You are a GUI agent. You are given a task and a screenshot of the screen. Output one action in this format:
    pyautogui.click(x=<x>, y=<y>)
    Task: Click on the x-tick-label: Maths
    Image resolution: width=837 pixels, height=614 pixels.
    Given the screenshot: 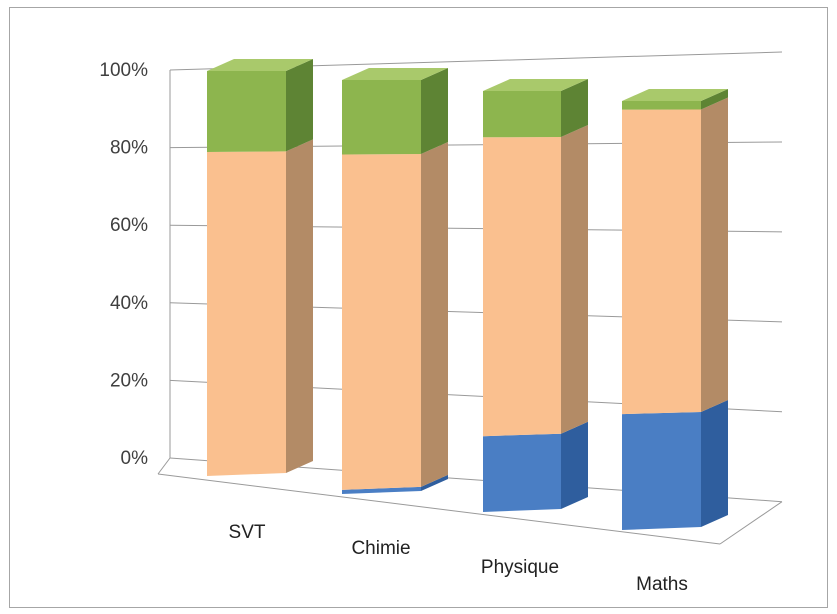 What is the action you would take?
    pyautogui.click(x=662, y=584)
    